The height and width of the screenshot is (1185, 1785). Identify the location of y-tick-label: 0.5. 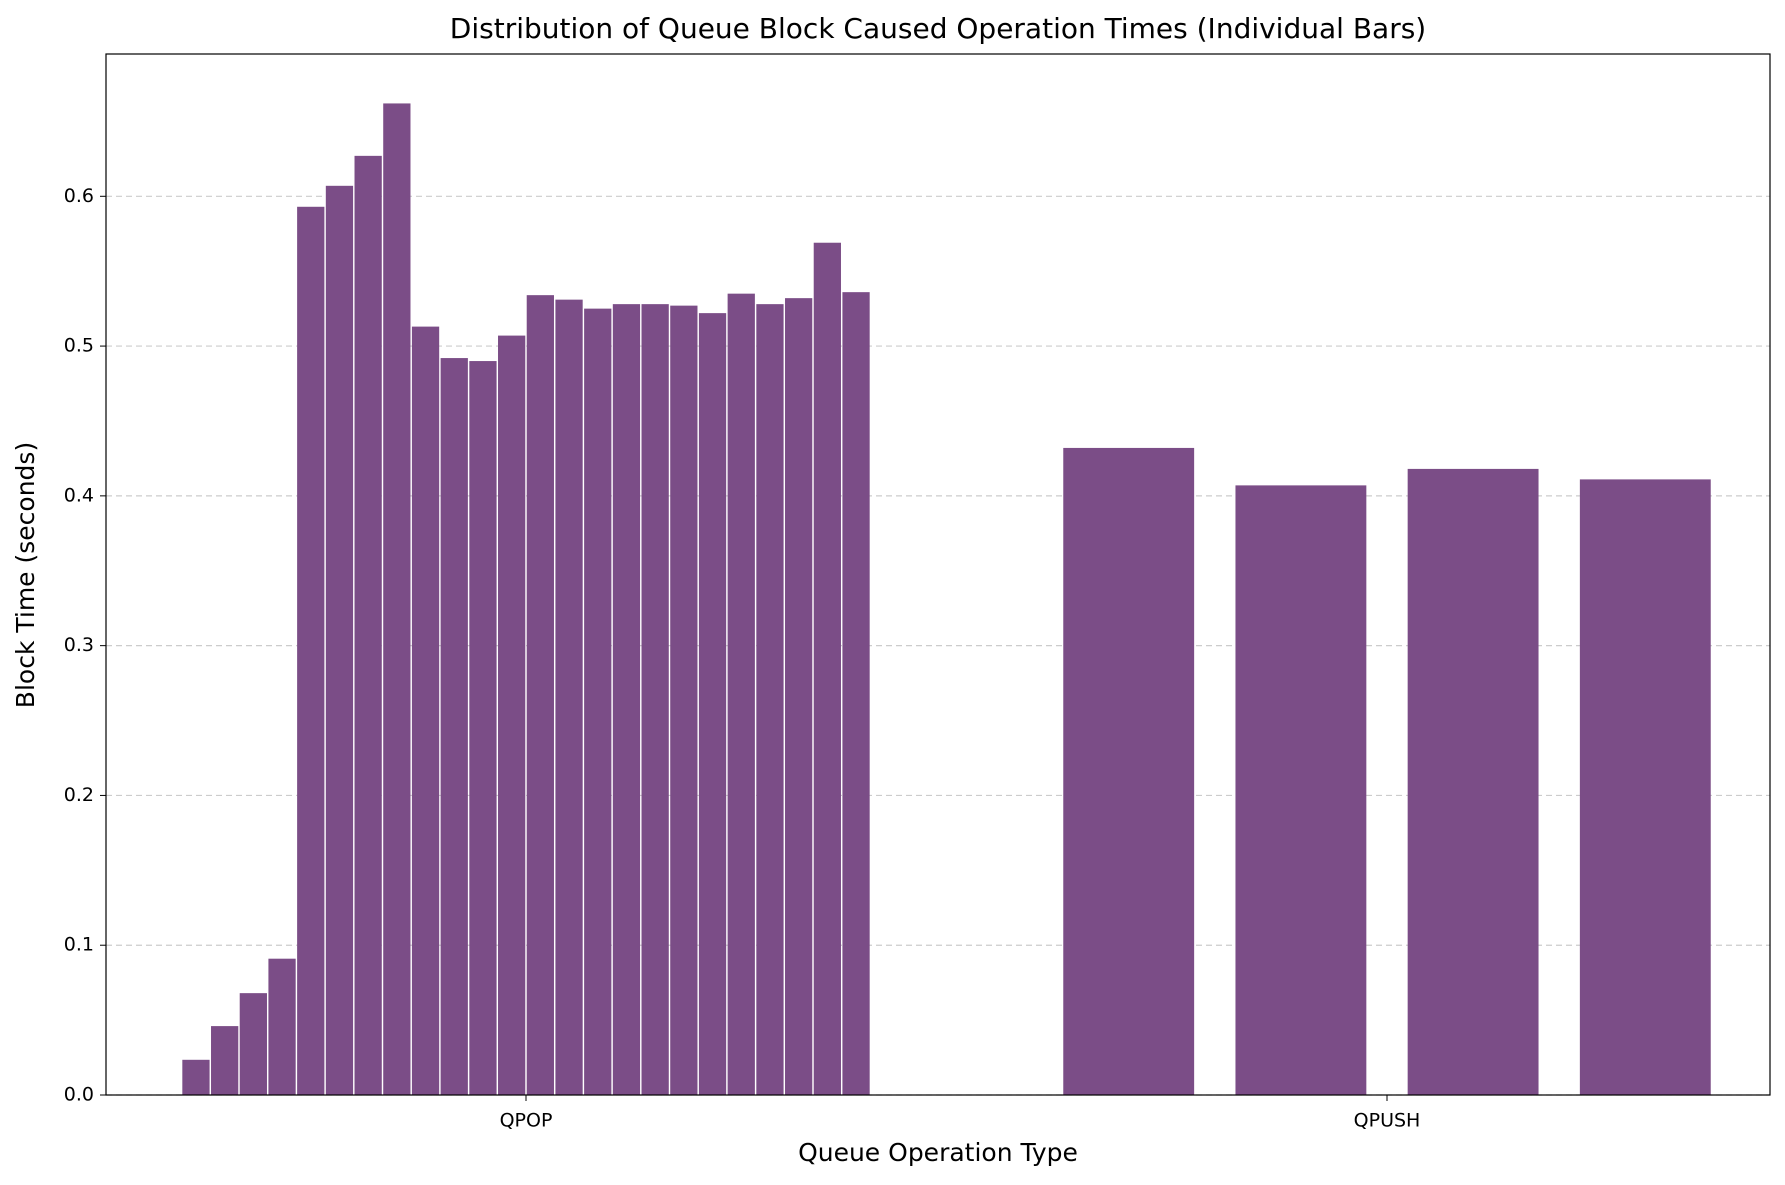
(79, 346).